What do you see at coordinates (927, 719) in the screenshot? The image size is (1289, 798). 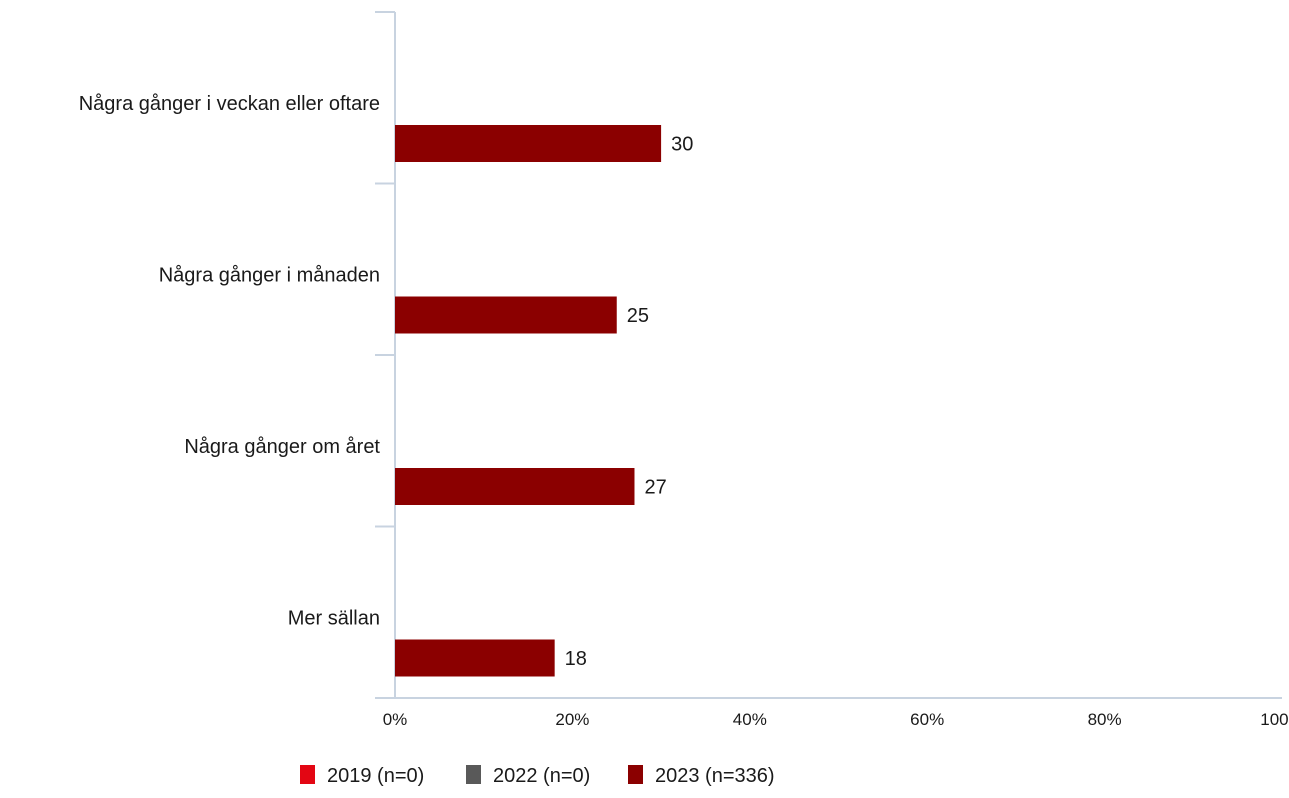 I see `x-tick-label: 60%` at bounding box center [927, 719].